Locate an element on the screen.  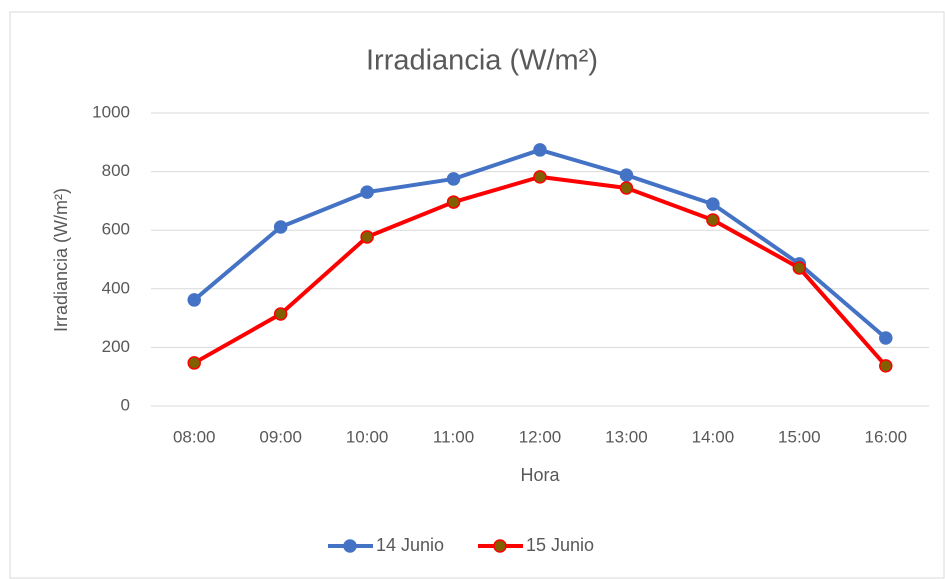
legend-label: 15 Junio is located at coordinates (560, 545).